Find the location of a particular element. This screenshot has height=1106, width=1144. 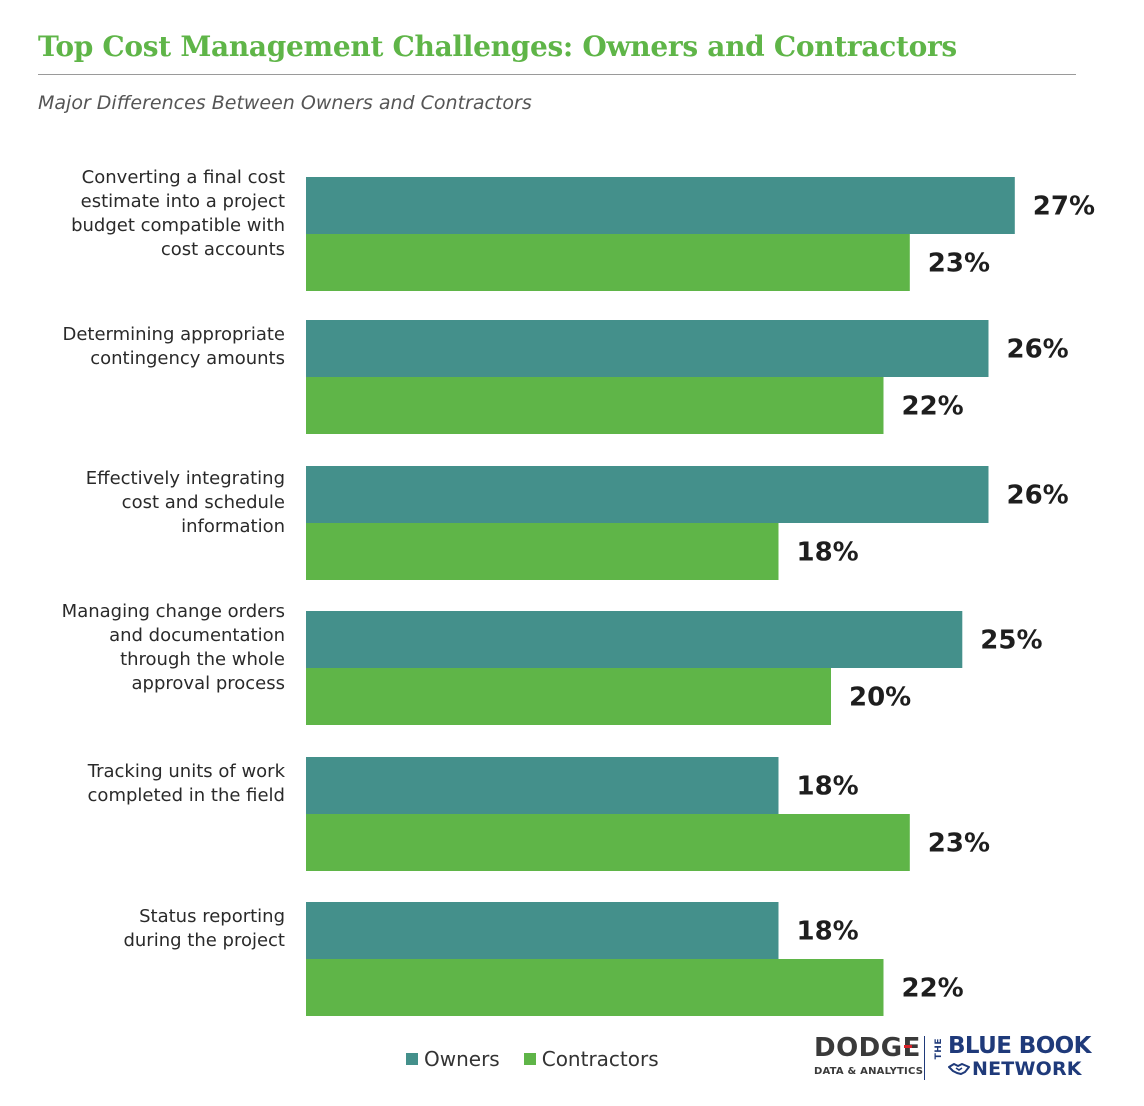

title-divider is located at coordinates (557, 74).